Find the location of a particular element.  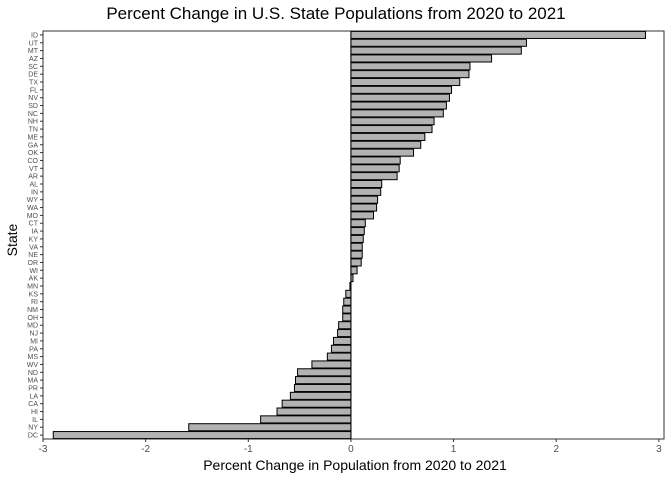

y-tick-label: ID is located at coordinates (34, 35).